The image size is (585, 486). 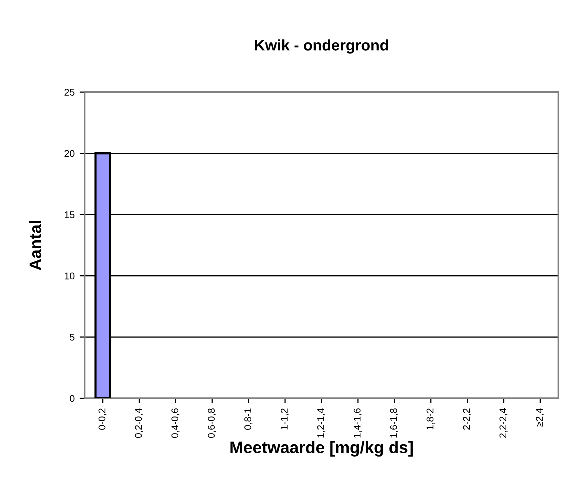 What do you see at coordinates (69, 92) in the screenshot?
I see `y-tick-label: 25` at bounding box center [69, 92].